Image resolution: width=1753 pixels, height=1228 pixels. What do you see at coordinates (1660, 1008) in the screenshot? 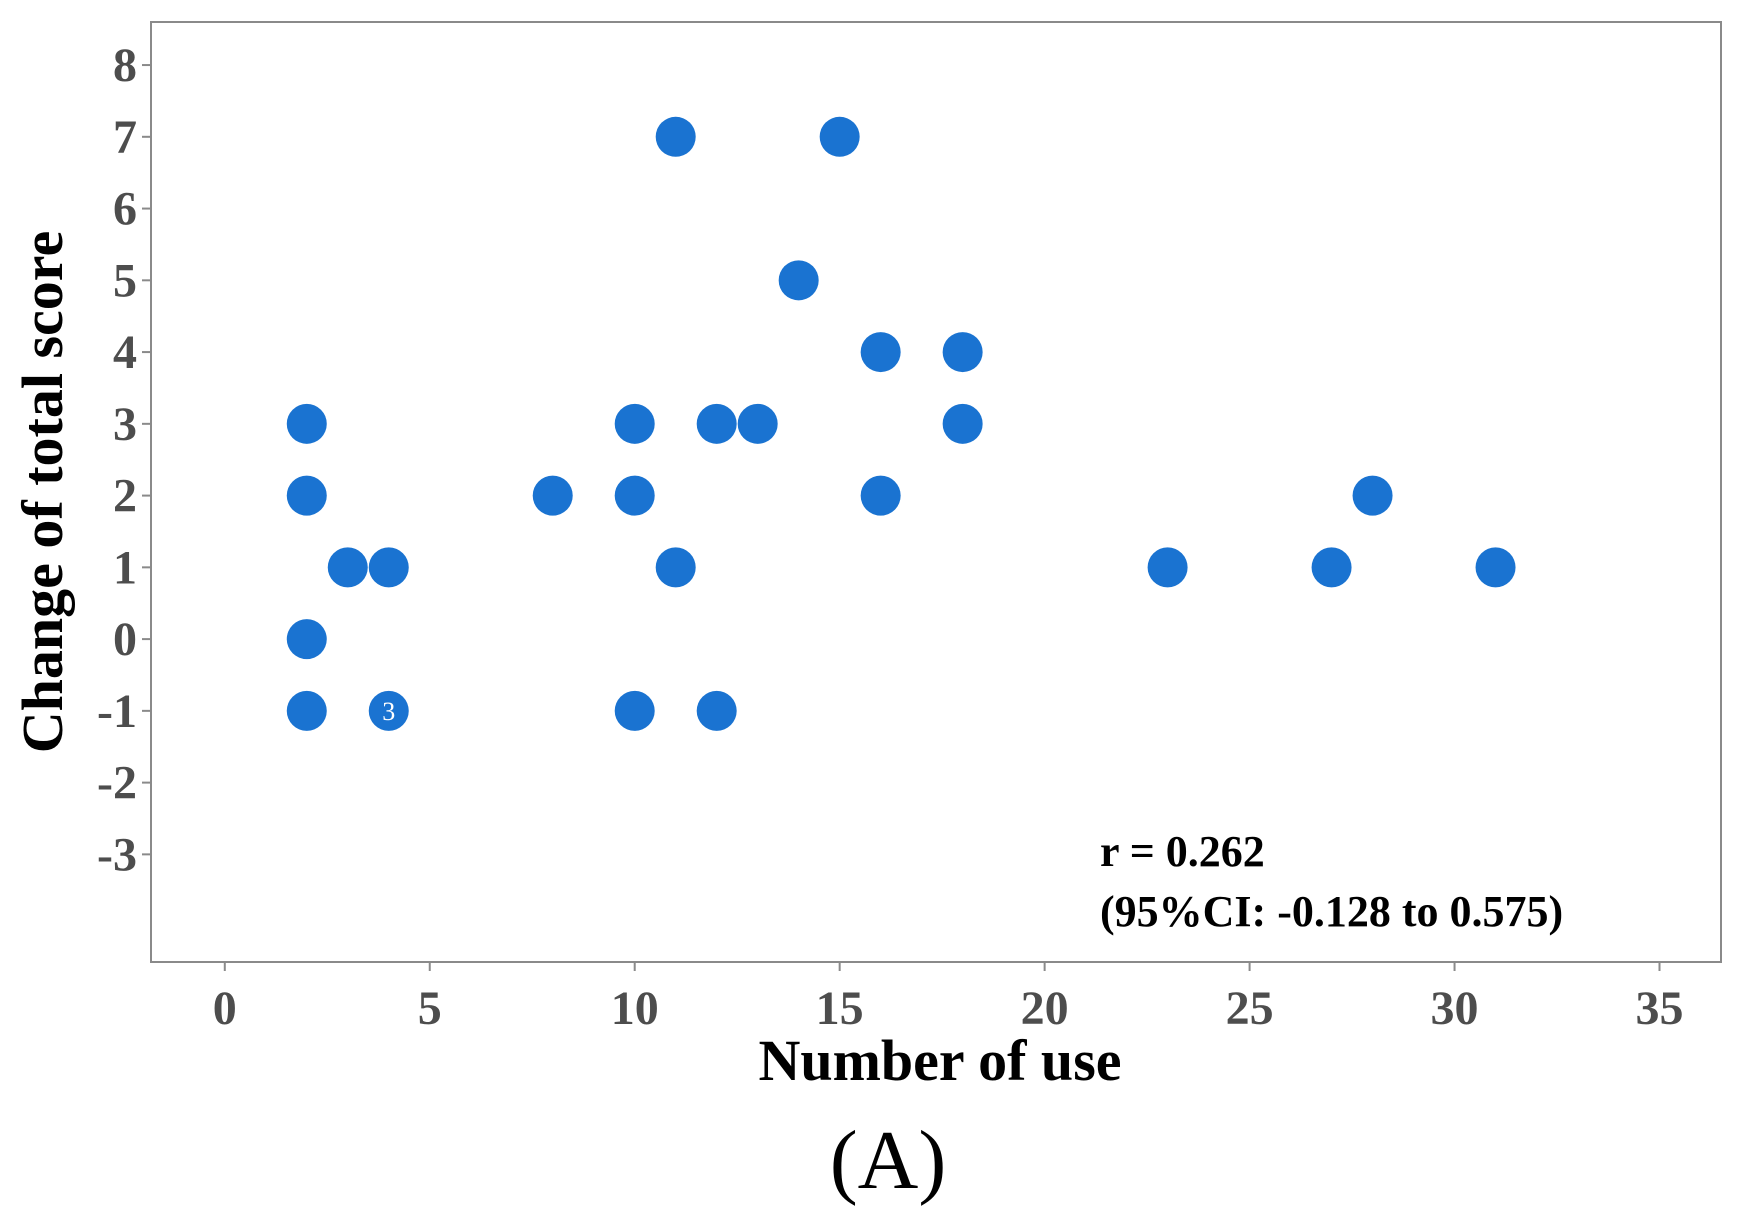
I see `x-tick-label: 35` at bounding box center [1660, 1008].